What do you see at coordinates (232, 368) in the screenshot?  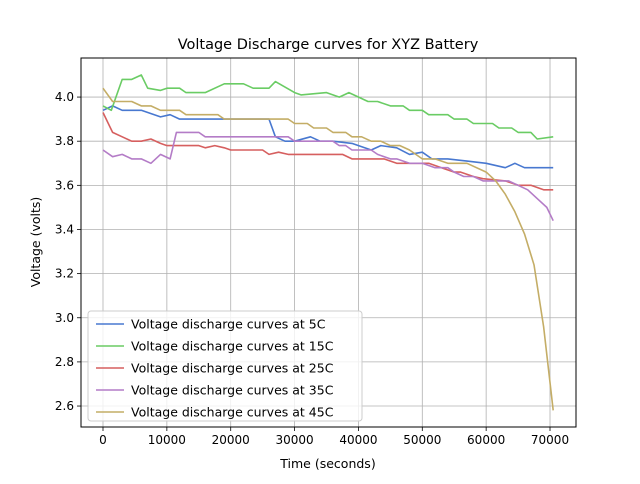 I see `legend-label-2: Voltage discharge curves at 25C` at bounding box center [232, 368].